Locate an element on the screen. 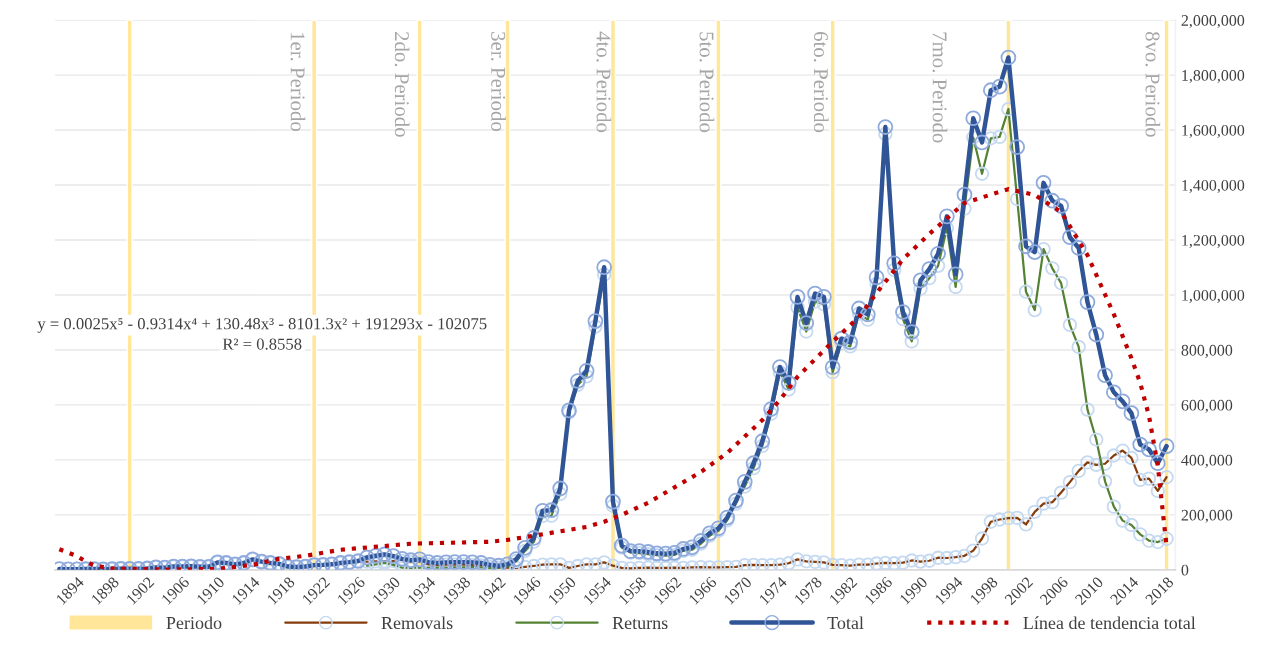  y-tick-label: 0 is located at coordinates (1185, 570).